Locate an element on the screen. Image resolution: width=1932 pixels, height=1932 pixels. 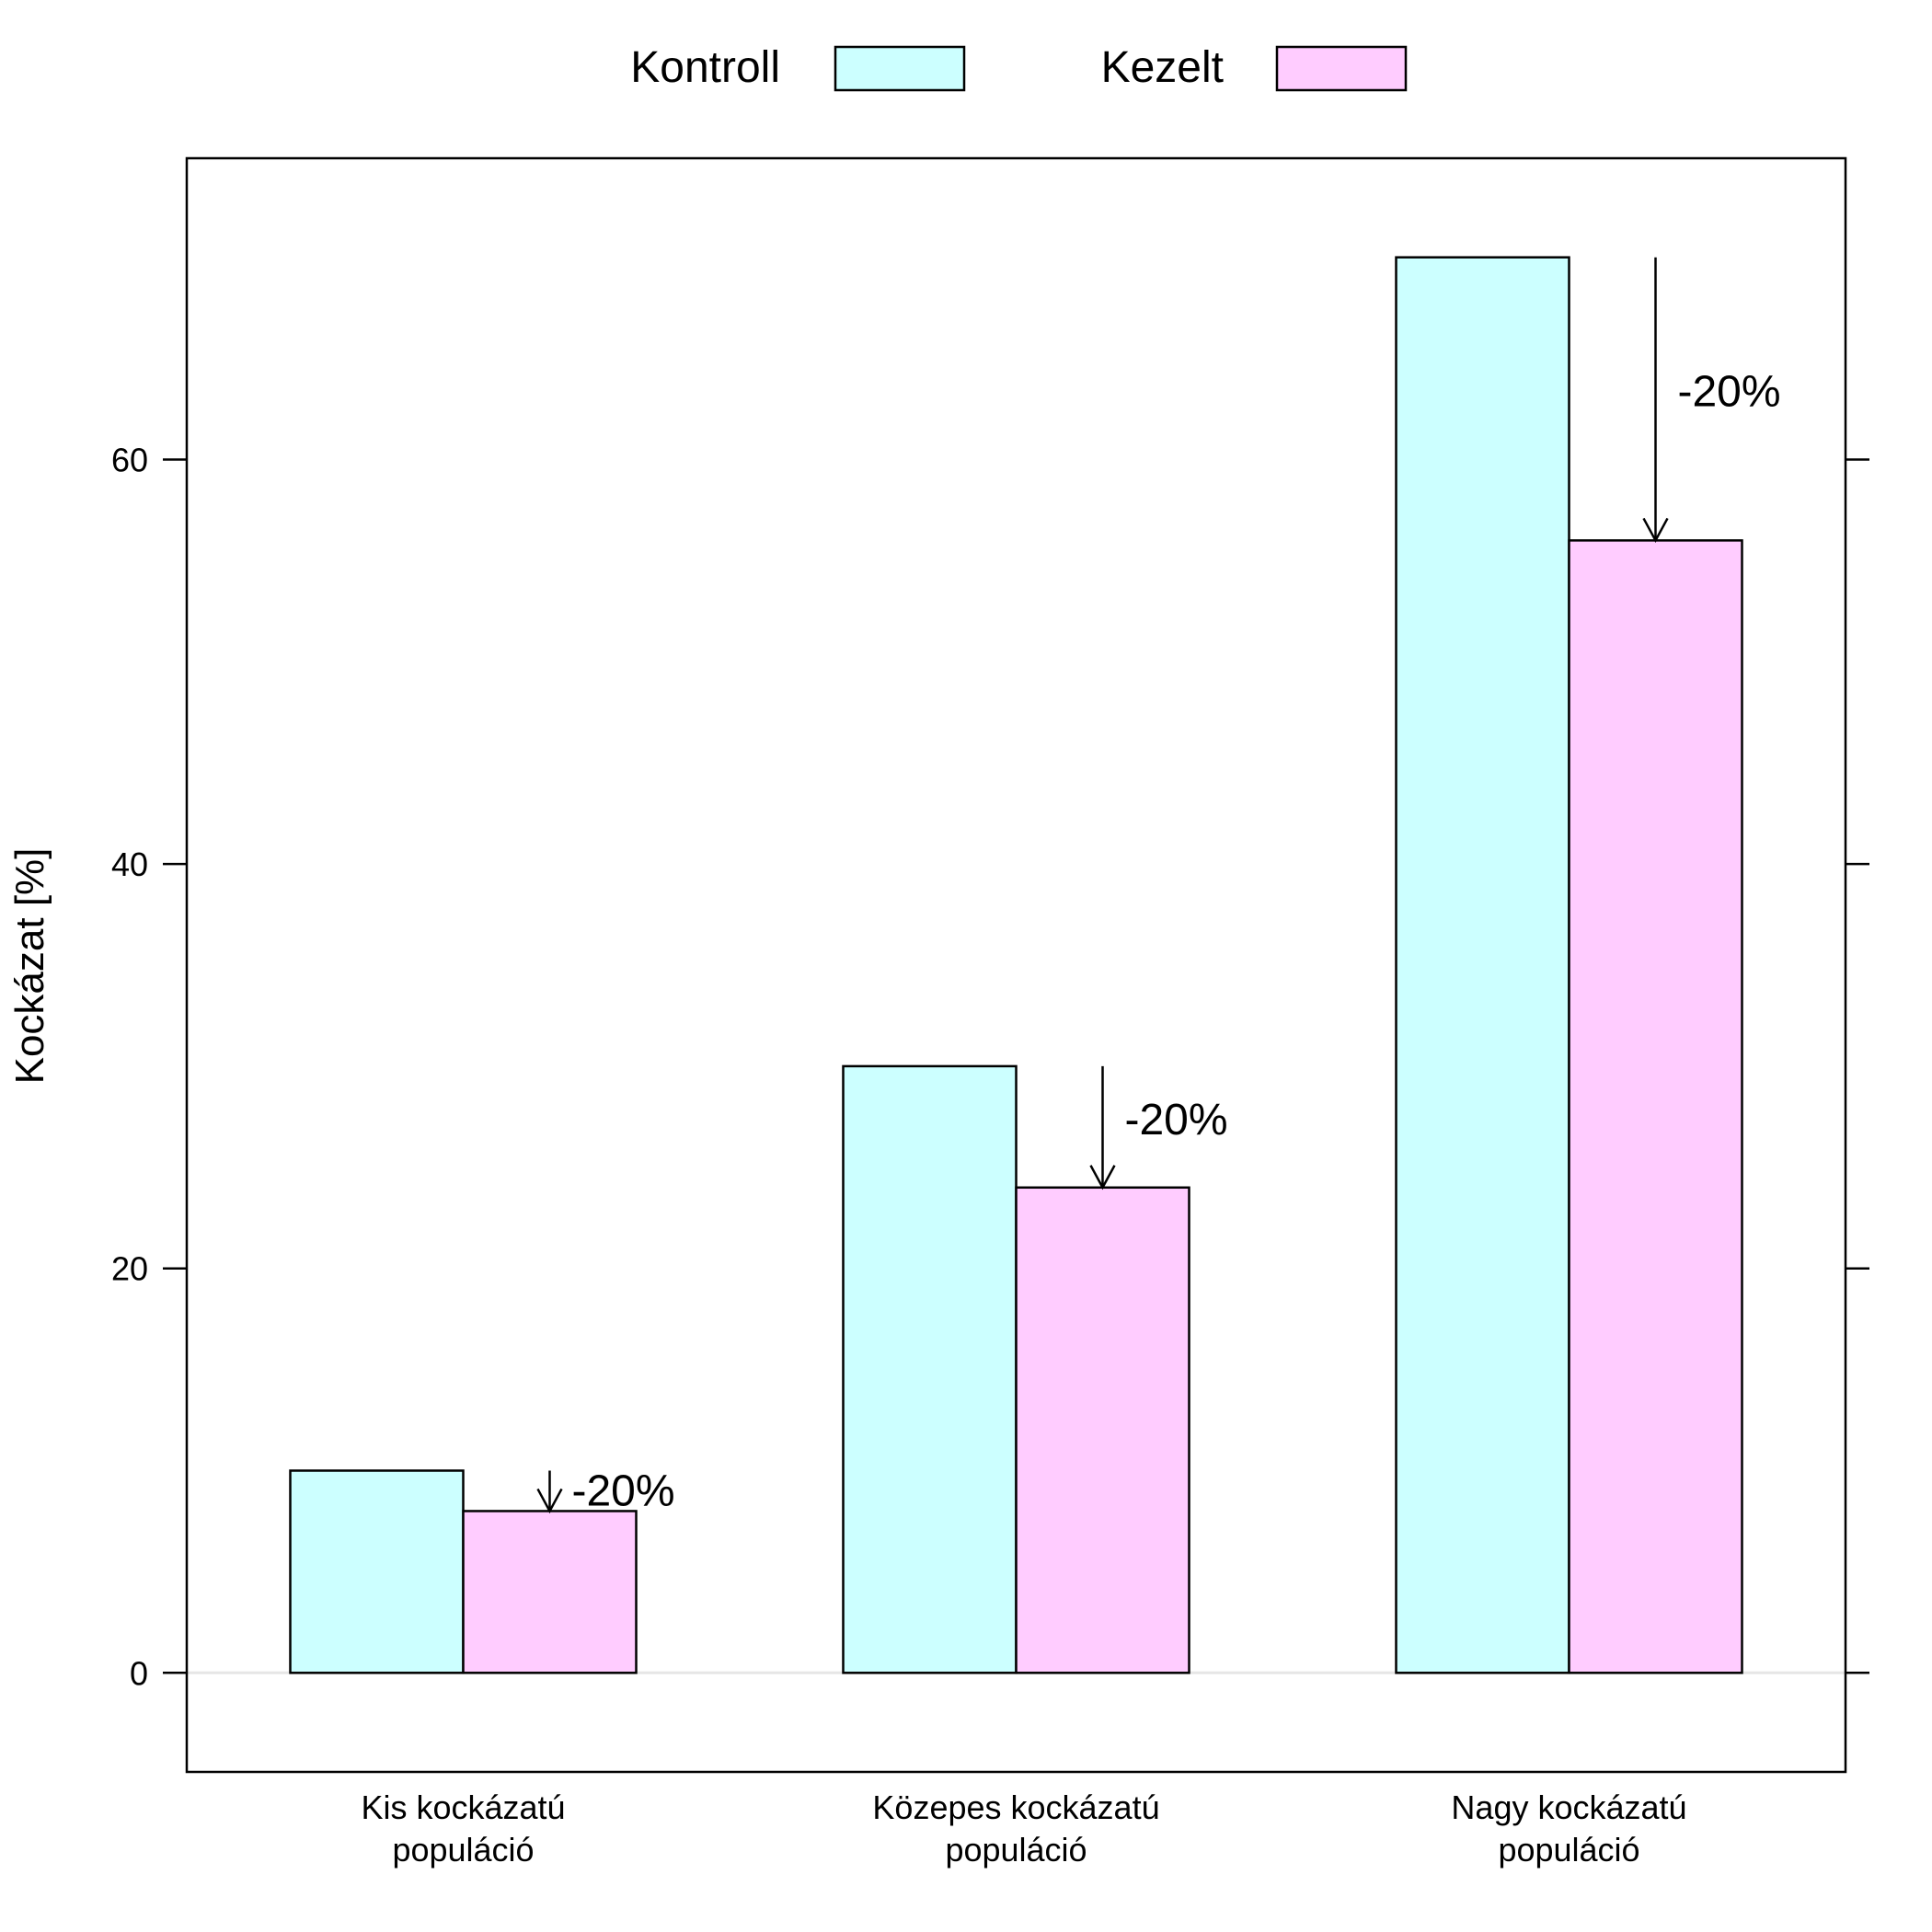
legend-swatch-kontroll is located at coordinates (900, 68).